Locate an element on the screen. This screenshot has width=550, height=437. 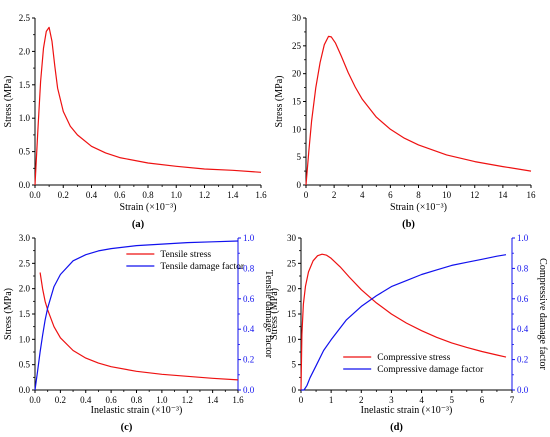
legend-entry: Compressive damage factor is located at coordinates (430, 369).